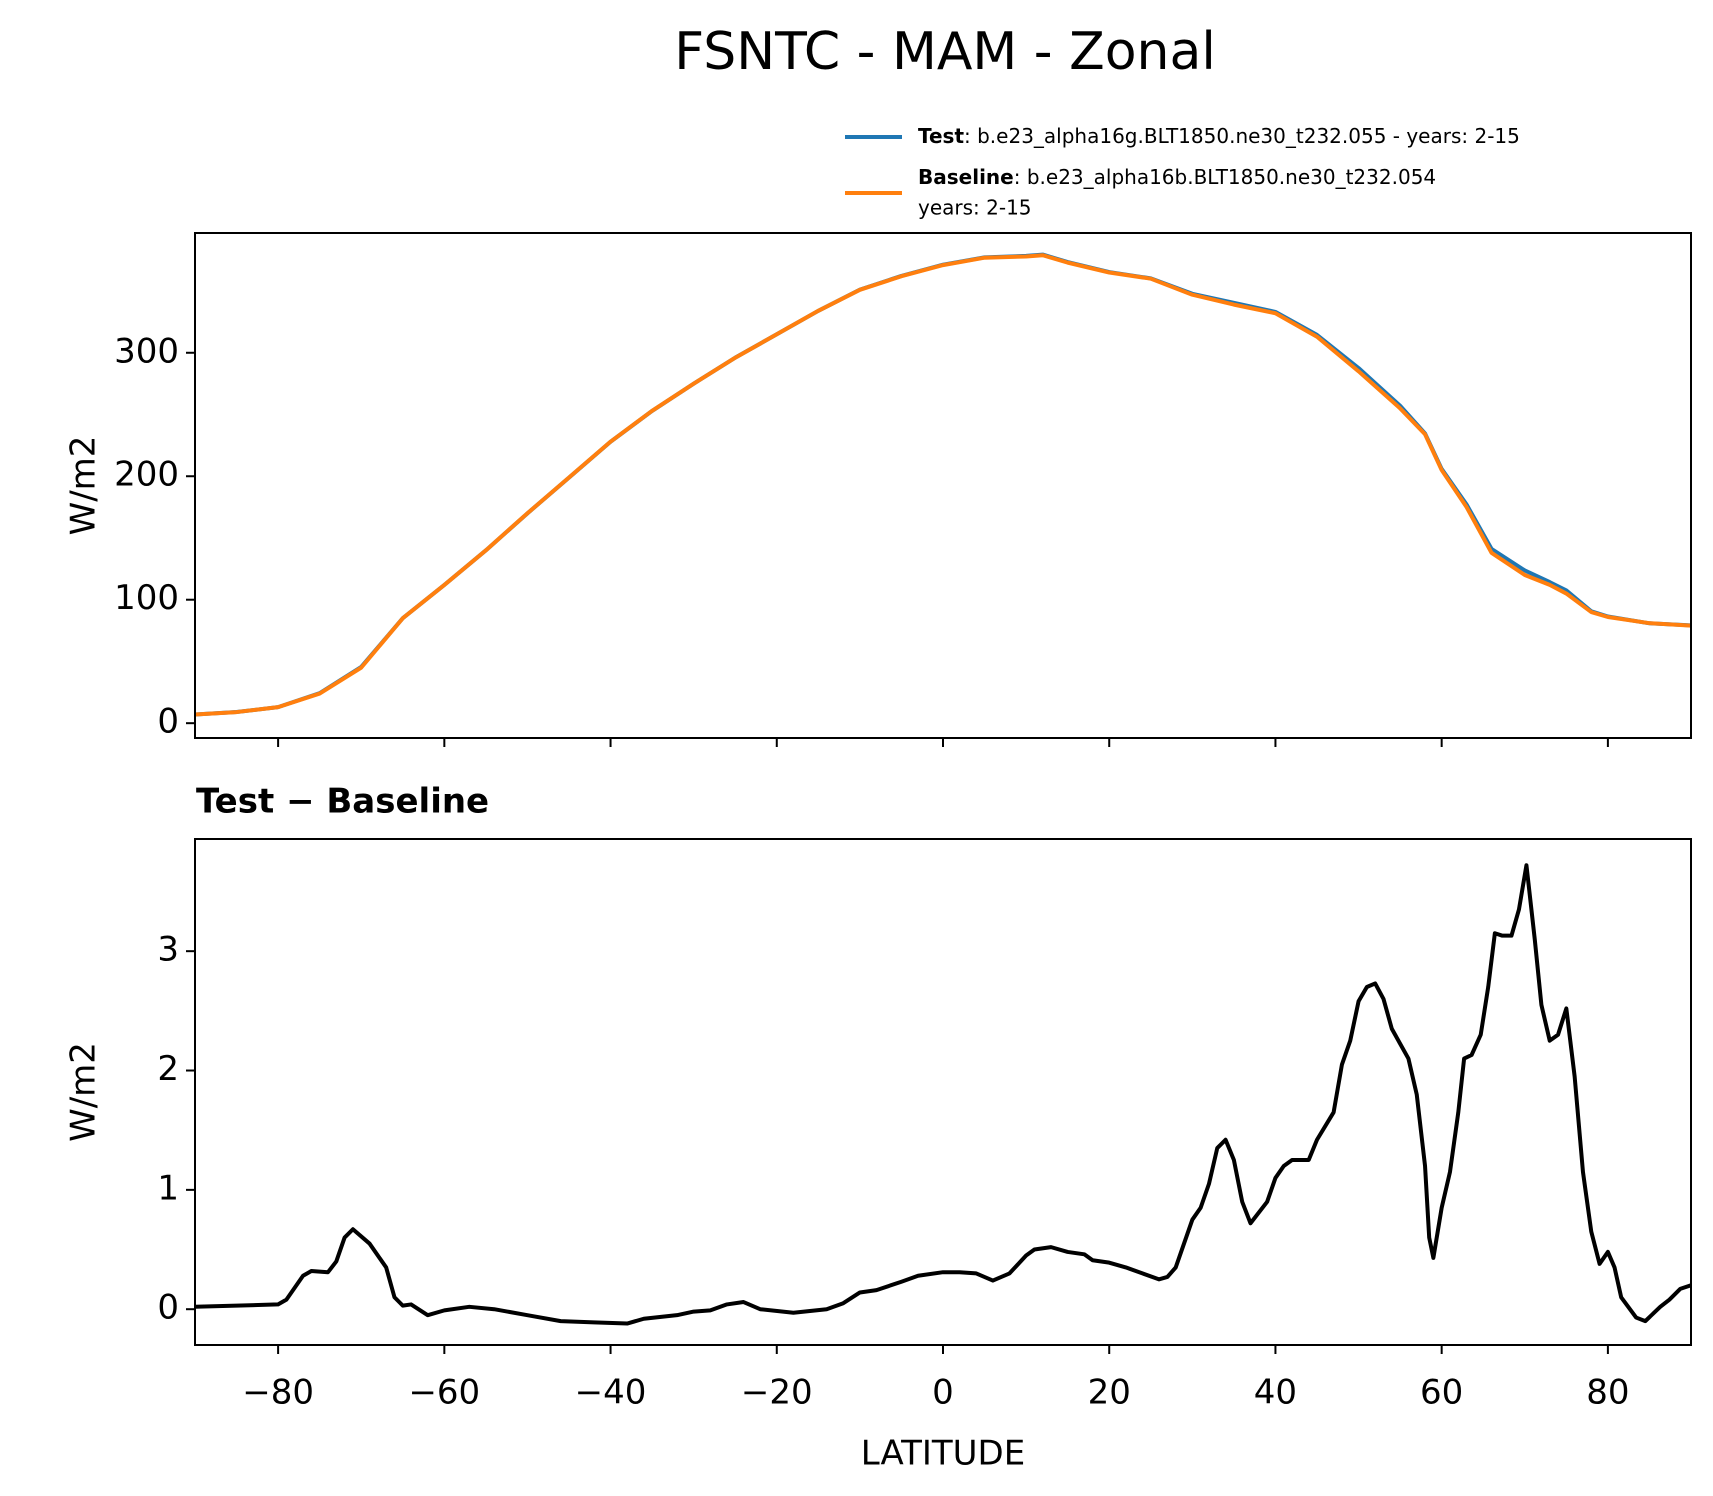 The height and width of the screenshot is (1496, 1713). What do you see at coordinates (146, 475) in the screenshot?
I see `y-tick-label: 200` at bounding box center [146, 475].